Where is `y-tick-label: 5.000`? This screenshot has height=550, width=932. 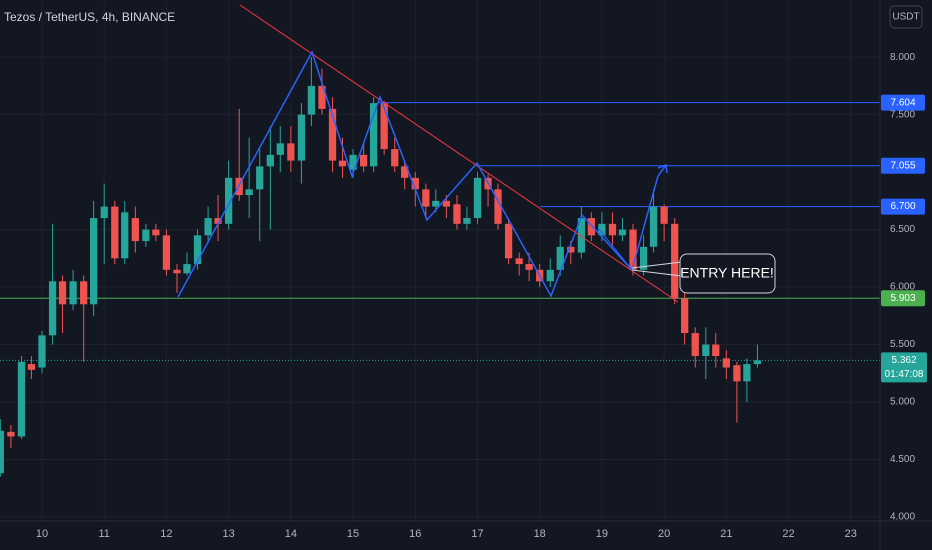 y-tick-label: 5.000 is located at coordinates (902, 402).